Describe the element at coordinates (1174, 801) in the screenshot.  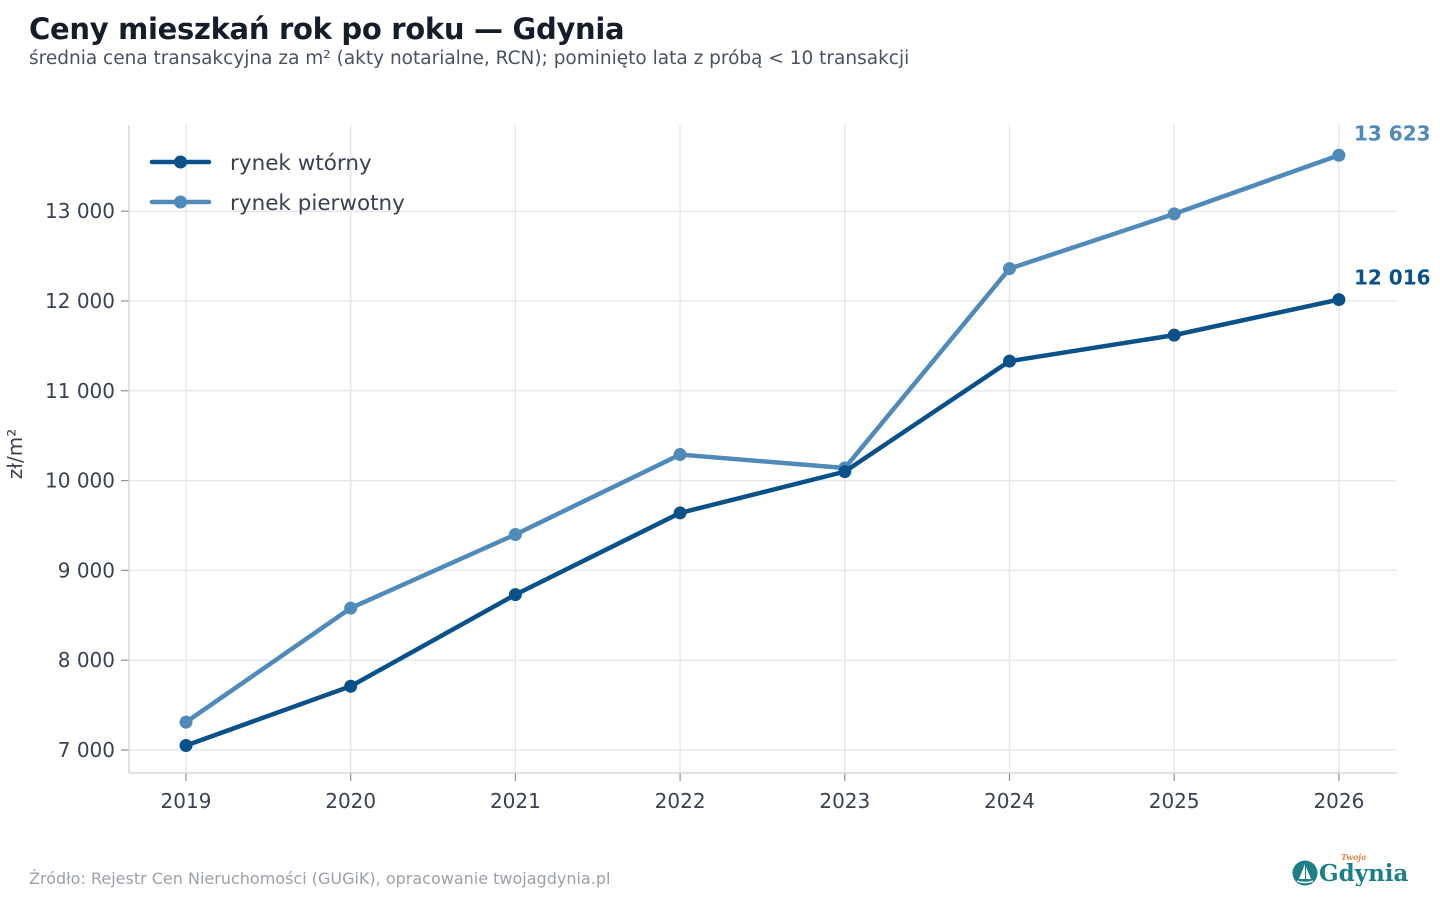
I see `x-tick-label: 2025` at that location.